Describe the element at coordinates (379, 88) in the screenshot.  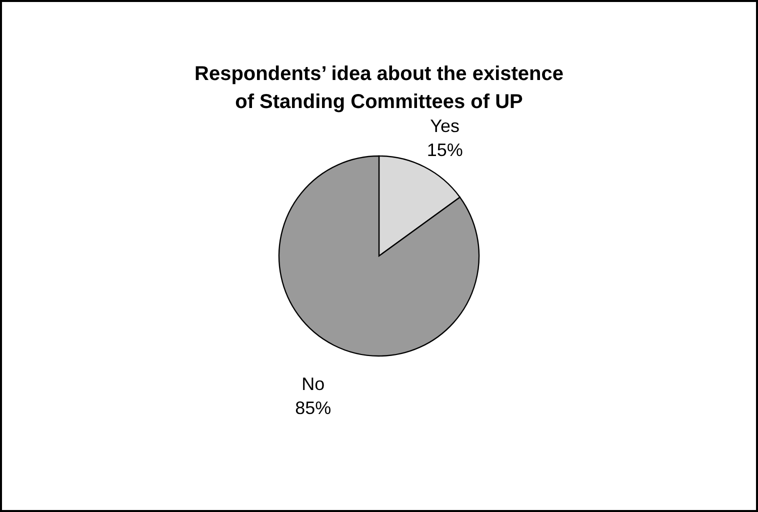
I see `chart-title: Respondents’ idea about the existence of Standing Committees of UP` at that location.